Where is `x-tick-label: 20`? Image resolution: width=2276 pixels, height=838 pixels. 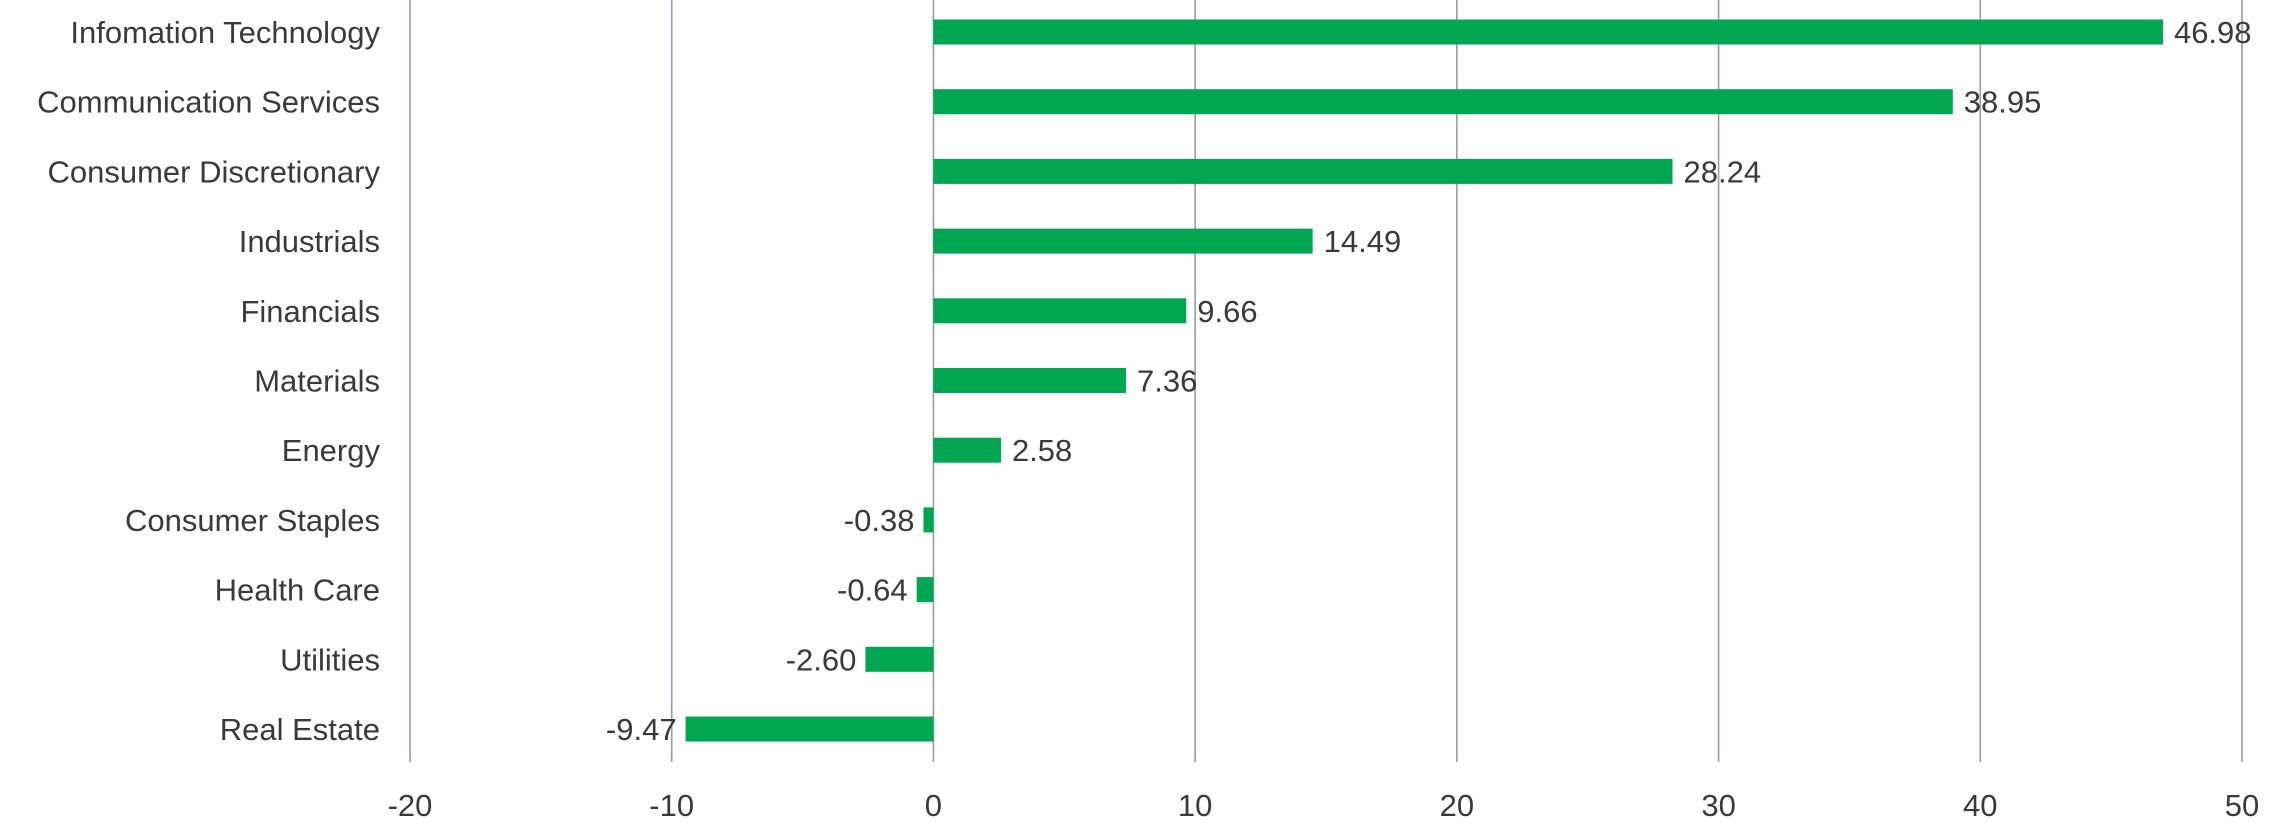
x-tick-label: 20 is located at coordinates (1457, 805).